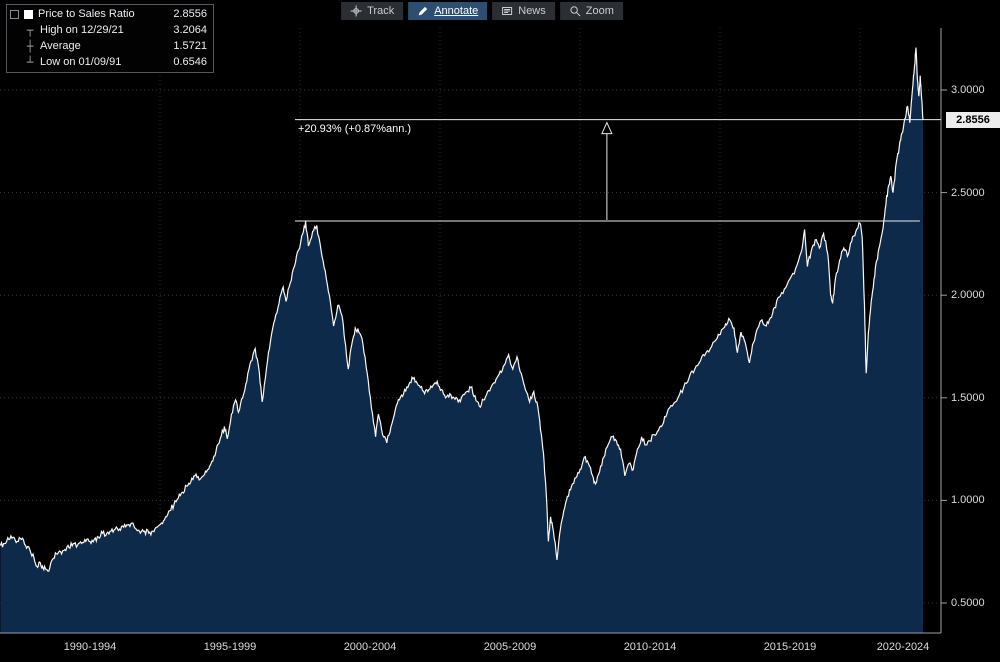  Describe the element at coordinates (510, 647) in the screenshot. I see `x-tick-label: 2005-2009` at that location.